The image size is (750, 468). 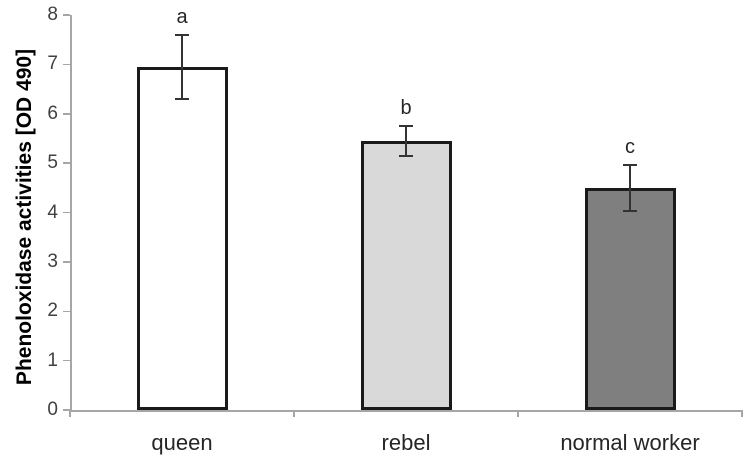 I want to click on error-bar-rebel-cap-top, so click(x=406, y=126).